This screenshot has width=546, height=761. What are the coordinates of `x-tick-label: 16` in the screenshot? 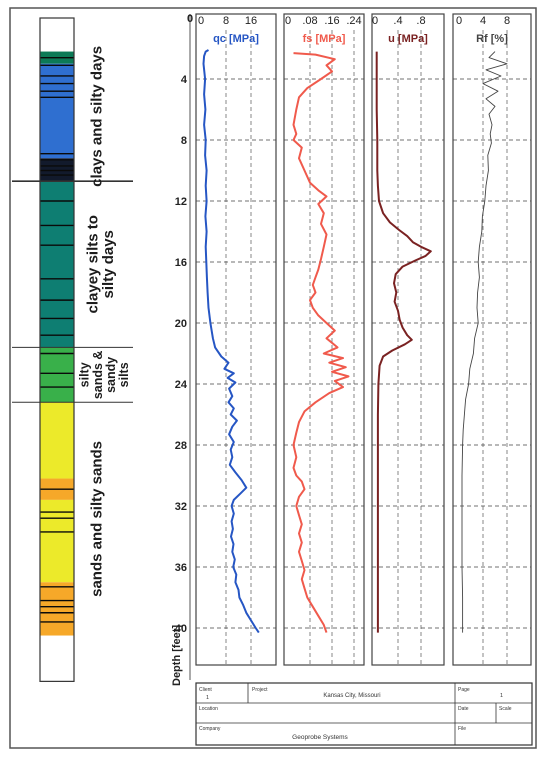 It's located at (251, 21).